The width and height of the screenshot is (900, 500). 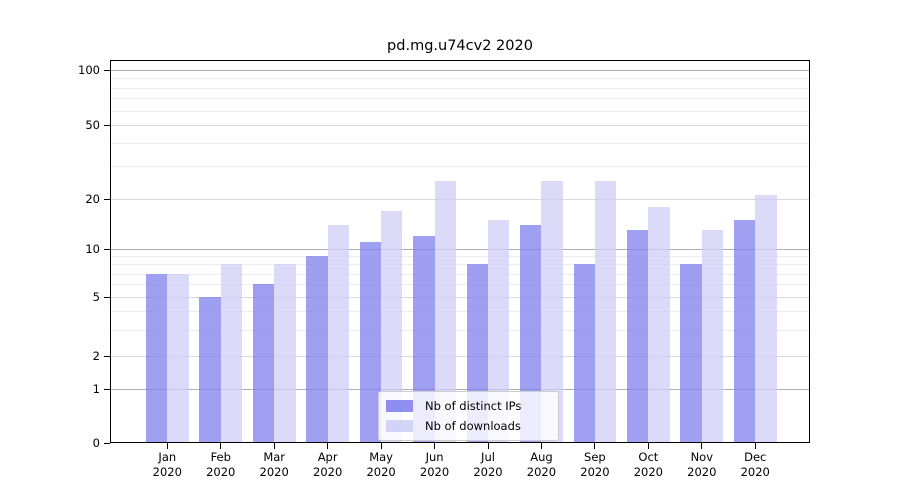 I want to click on x-tick-year-aug: 2020, so click(x=541, y=471).